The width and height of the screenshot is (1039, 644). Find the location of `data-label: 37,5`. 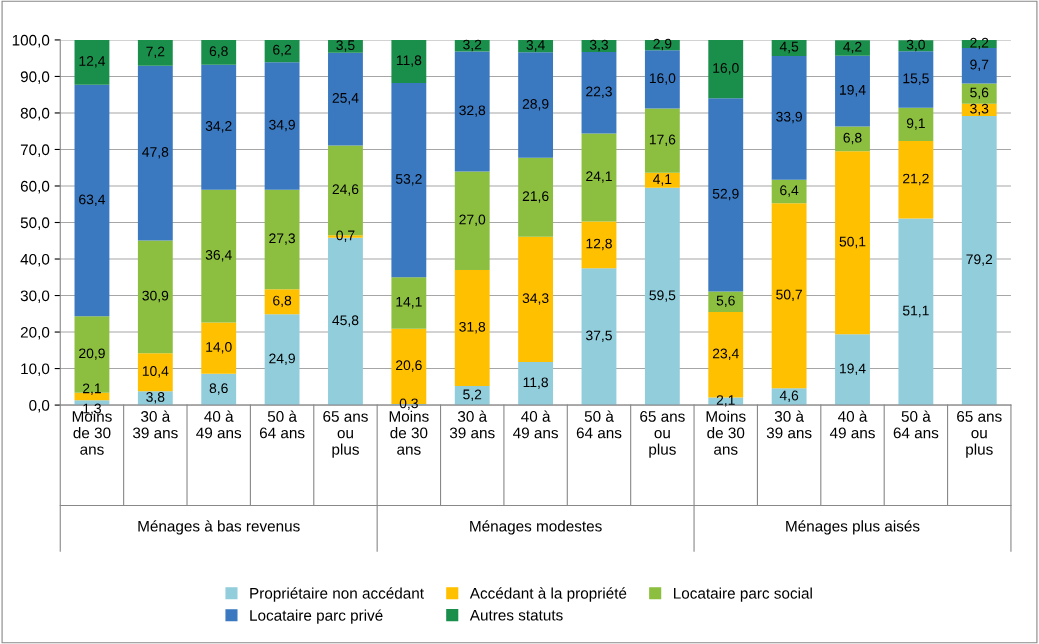

data-label: 37,5 is located at coordinates (599, 336).